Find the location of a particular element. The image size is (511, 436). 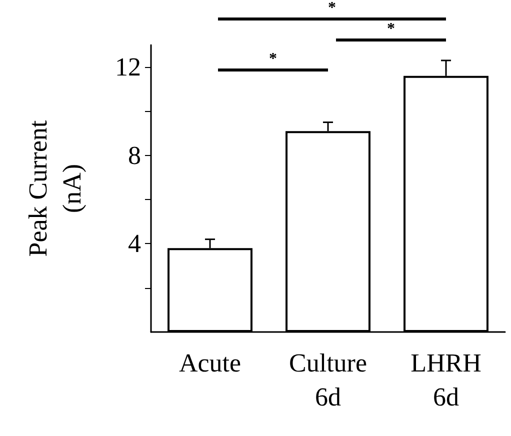

y-axis-title: Peak Current (nA) is located at coordinates (55, 188).